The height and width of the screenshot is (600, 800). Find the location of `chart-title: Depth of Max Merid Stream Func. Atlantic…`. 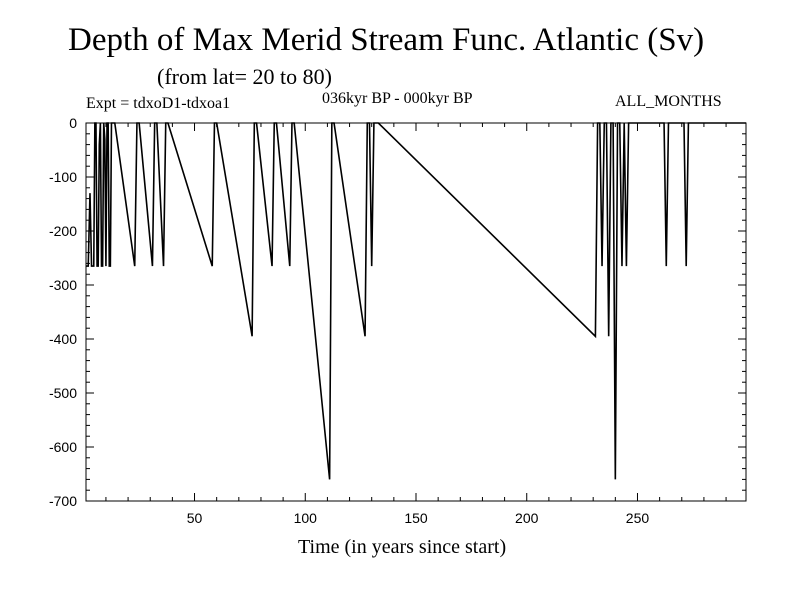

chart-title: Depth of Max Merid Stream Func. Atlantic… is located at coordinates (386, 40).